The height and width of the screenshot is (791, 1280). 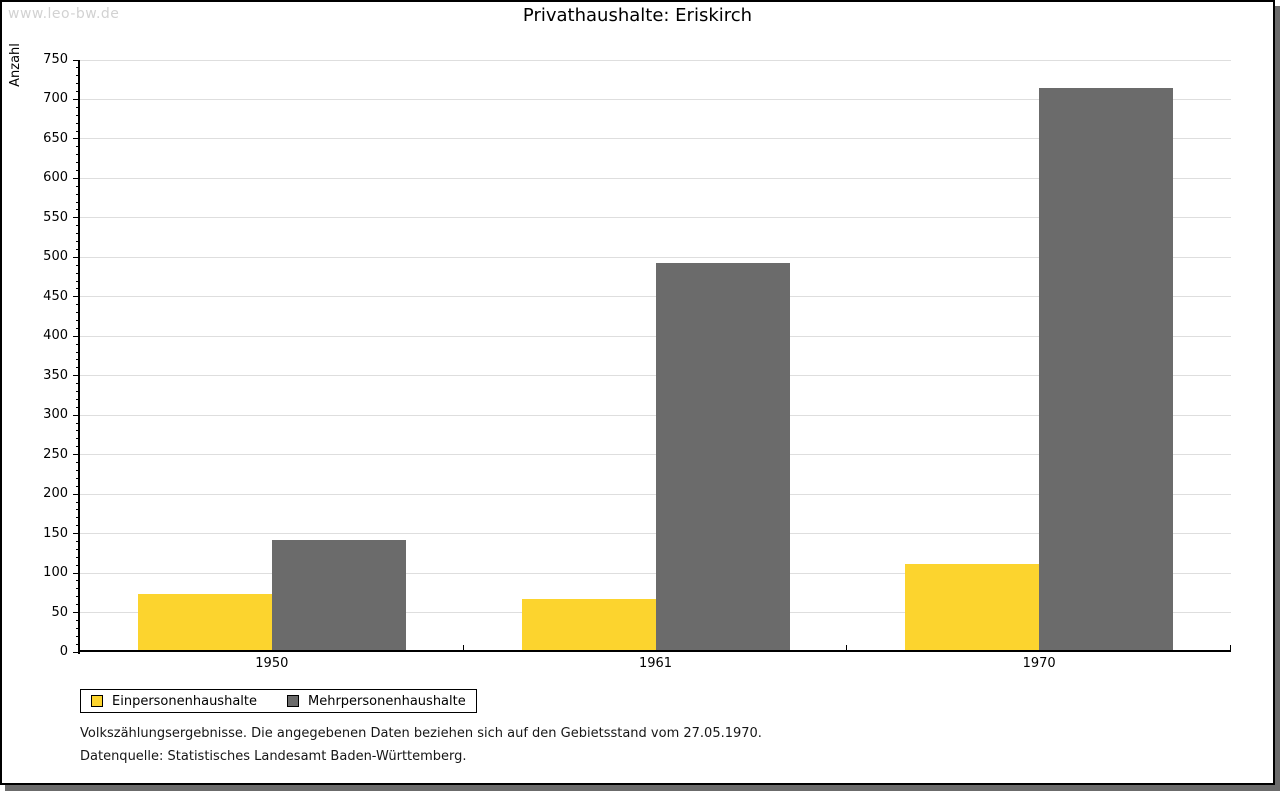 What do you see at coordinates (55, 375) in the screenshot?
I see `y-tick-label: 350` at bounding box center [55, 375].